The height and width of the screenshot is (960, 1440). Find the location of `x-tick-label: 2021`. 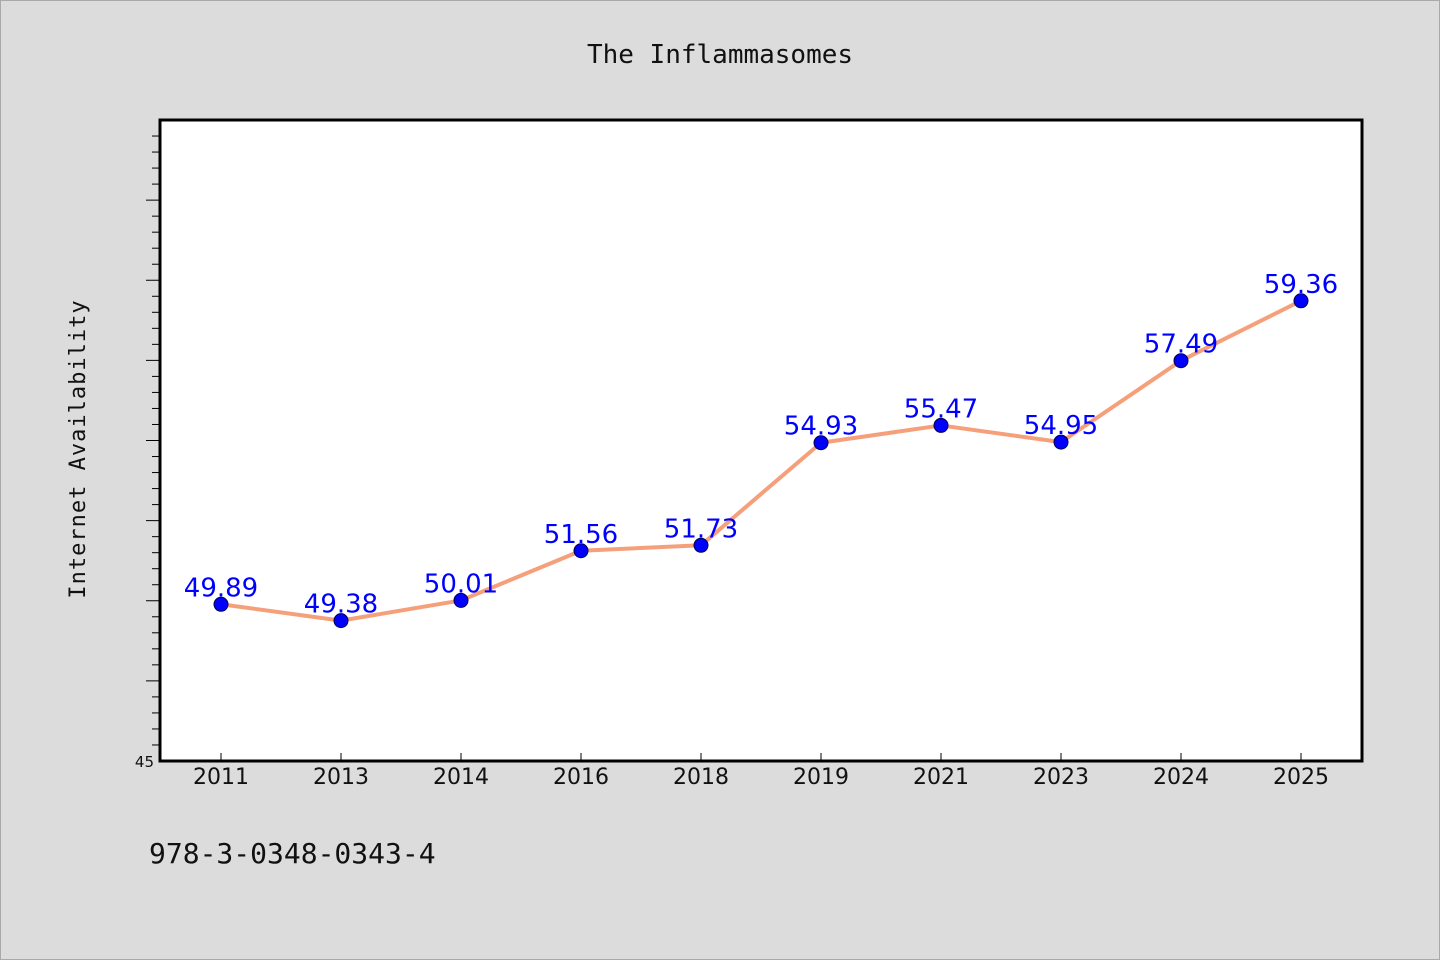

x-tick-label: 2021 is located at coordinates (941, 777).